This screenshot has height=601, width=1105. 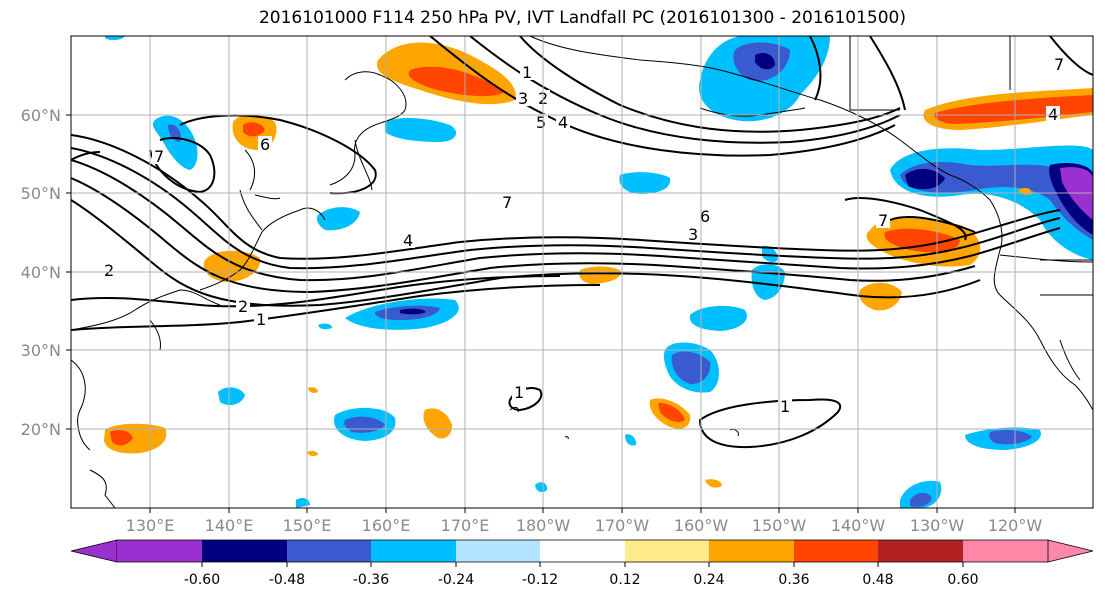 I want to click on contour-label-6: 6, so click(x=705, y=216).